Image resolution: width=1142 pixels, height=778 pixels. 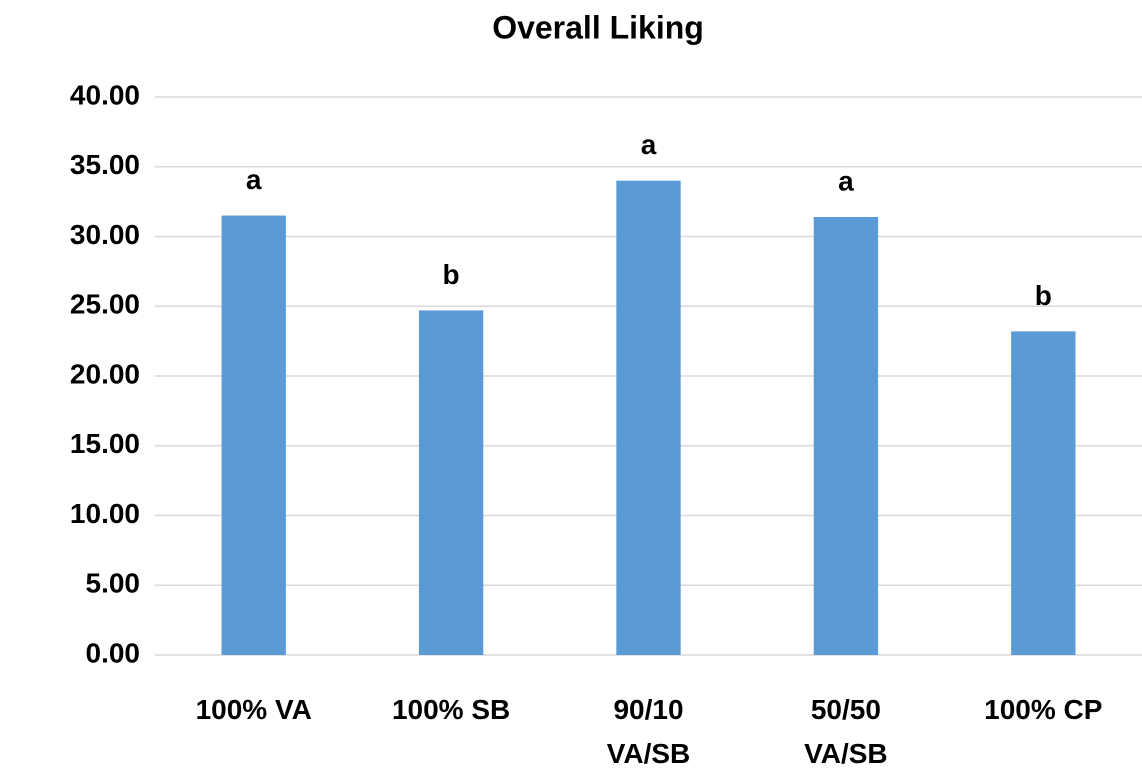 I want to click on y-tick-label: 0.00, so click(x=113, y=652).